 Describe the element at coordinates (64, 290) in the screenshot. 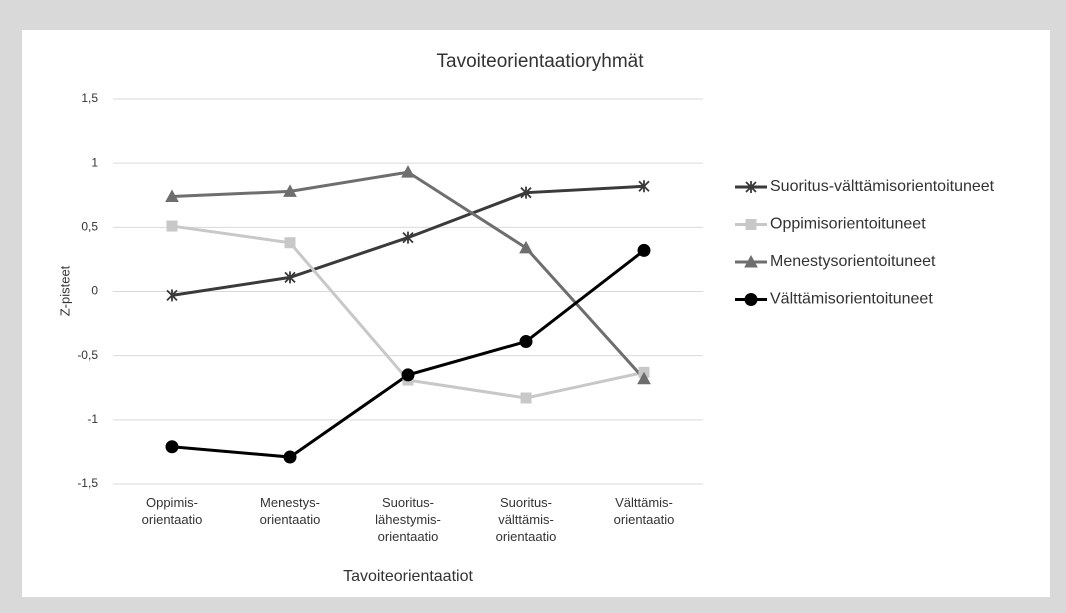

I see `y-axis-label: Z-pisteet` at that location.